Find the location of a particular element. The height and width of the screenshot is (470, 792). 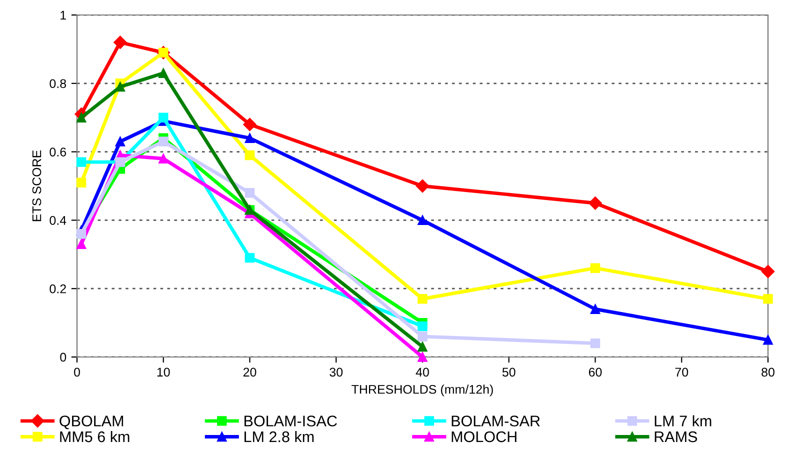

legend-label: LM 7 km is located at coordinates (683, 420).